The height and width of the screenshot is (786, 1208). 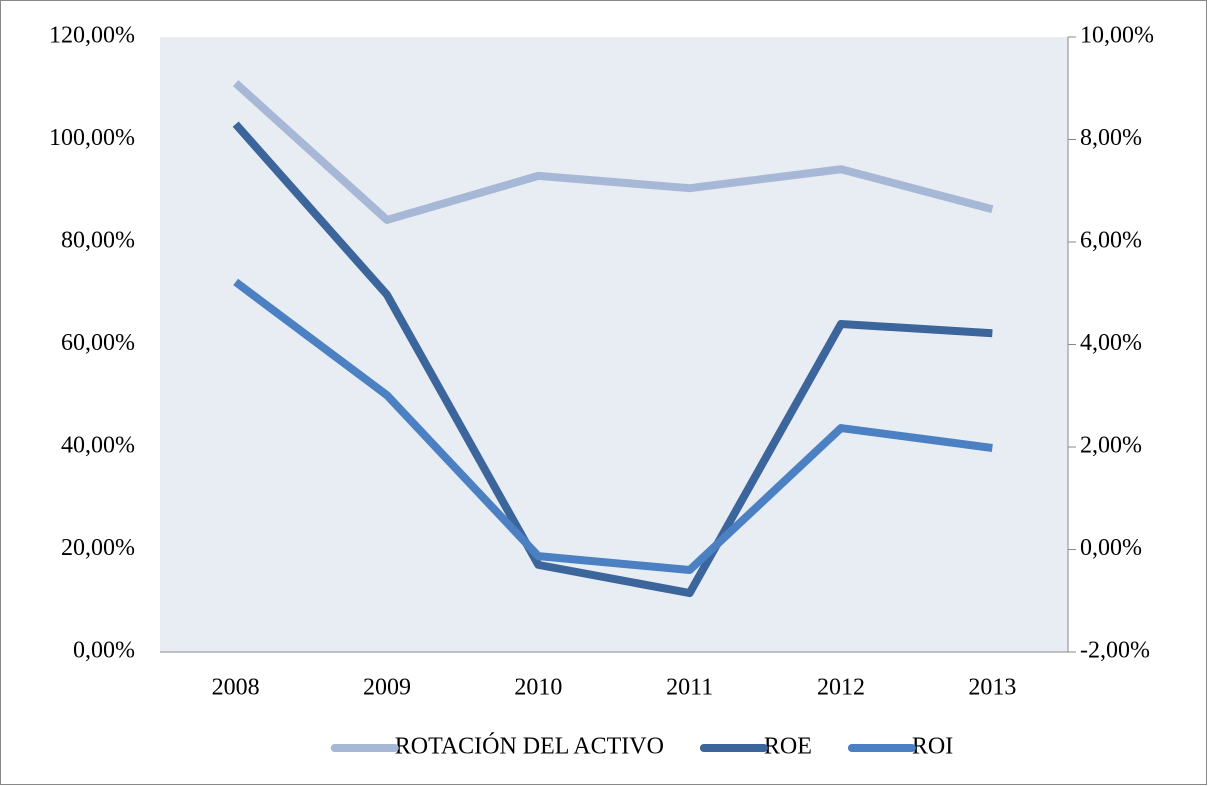 What do you see at coordinates (98, 343) in the screenshot?
I see `y-tick-label: 60,00%` at bounding box center [98, 343].